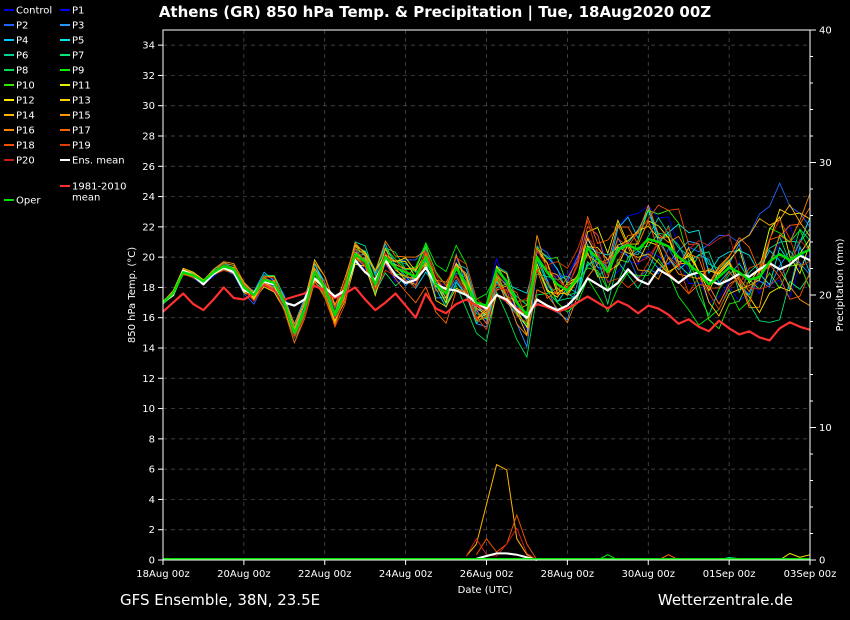 This screenshot has height=620, width=850. Describe the element at coordinates (840, 284) in the screenshot. I see `y-axis-right-label: Precipitation (mm)` at that location.